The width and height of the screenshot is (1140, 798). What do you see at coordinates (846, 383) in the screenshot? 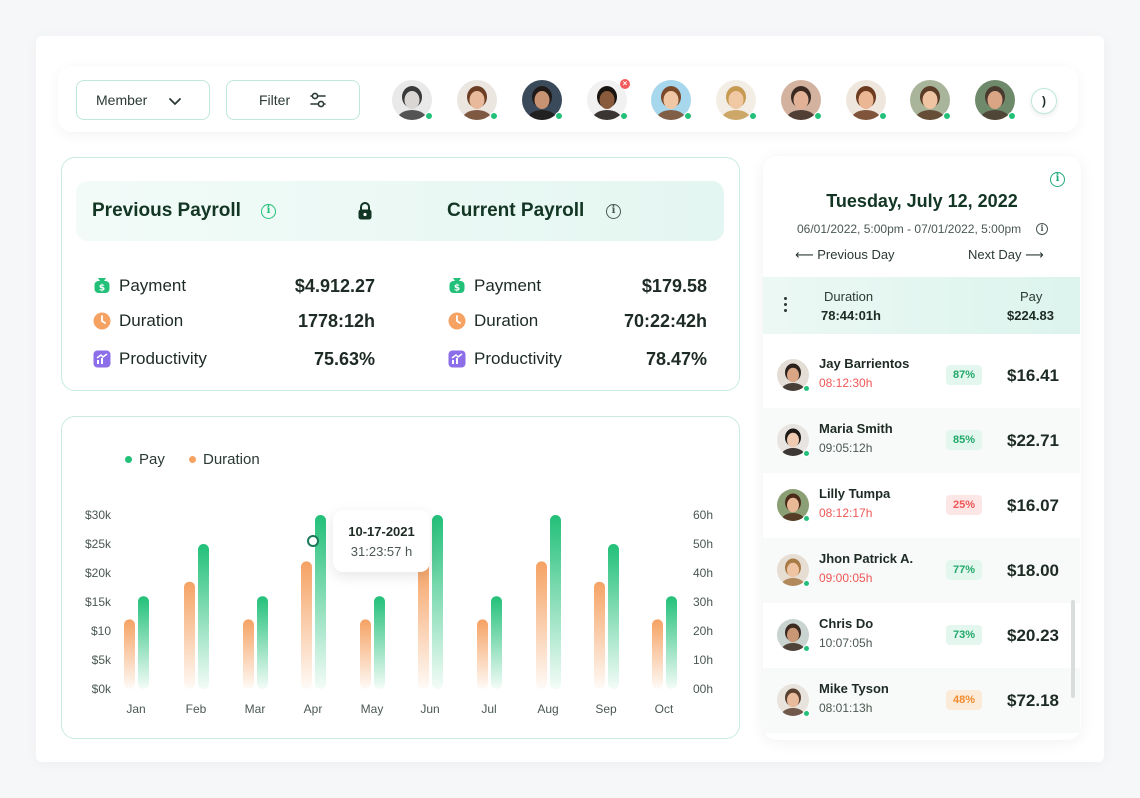
I see `person-time: 08:12:30h` at bounding box center [846, 383].